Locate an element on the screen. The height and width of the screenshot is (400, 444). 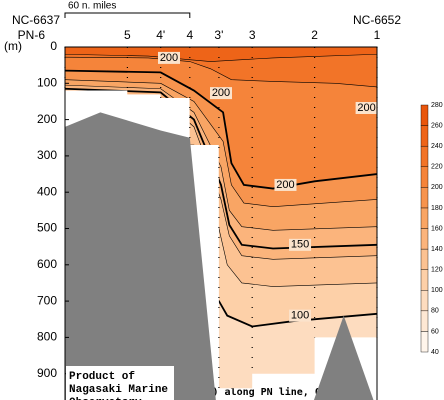
colorbar-label: 160 is located at coordinates (437, 228).